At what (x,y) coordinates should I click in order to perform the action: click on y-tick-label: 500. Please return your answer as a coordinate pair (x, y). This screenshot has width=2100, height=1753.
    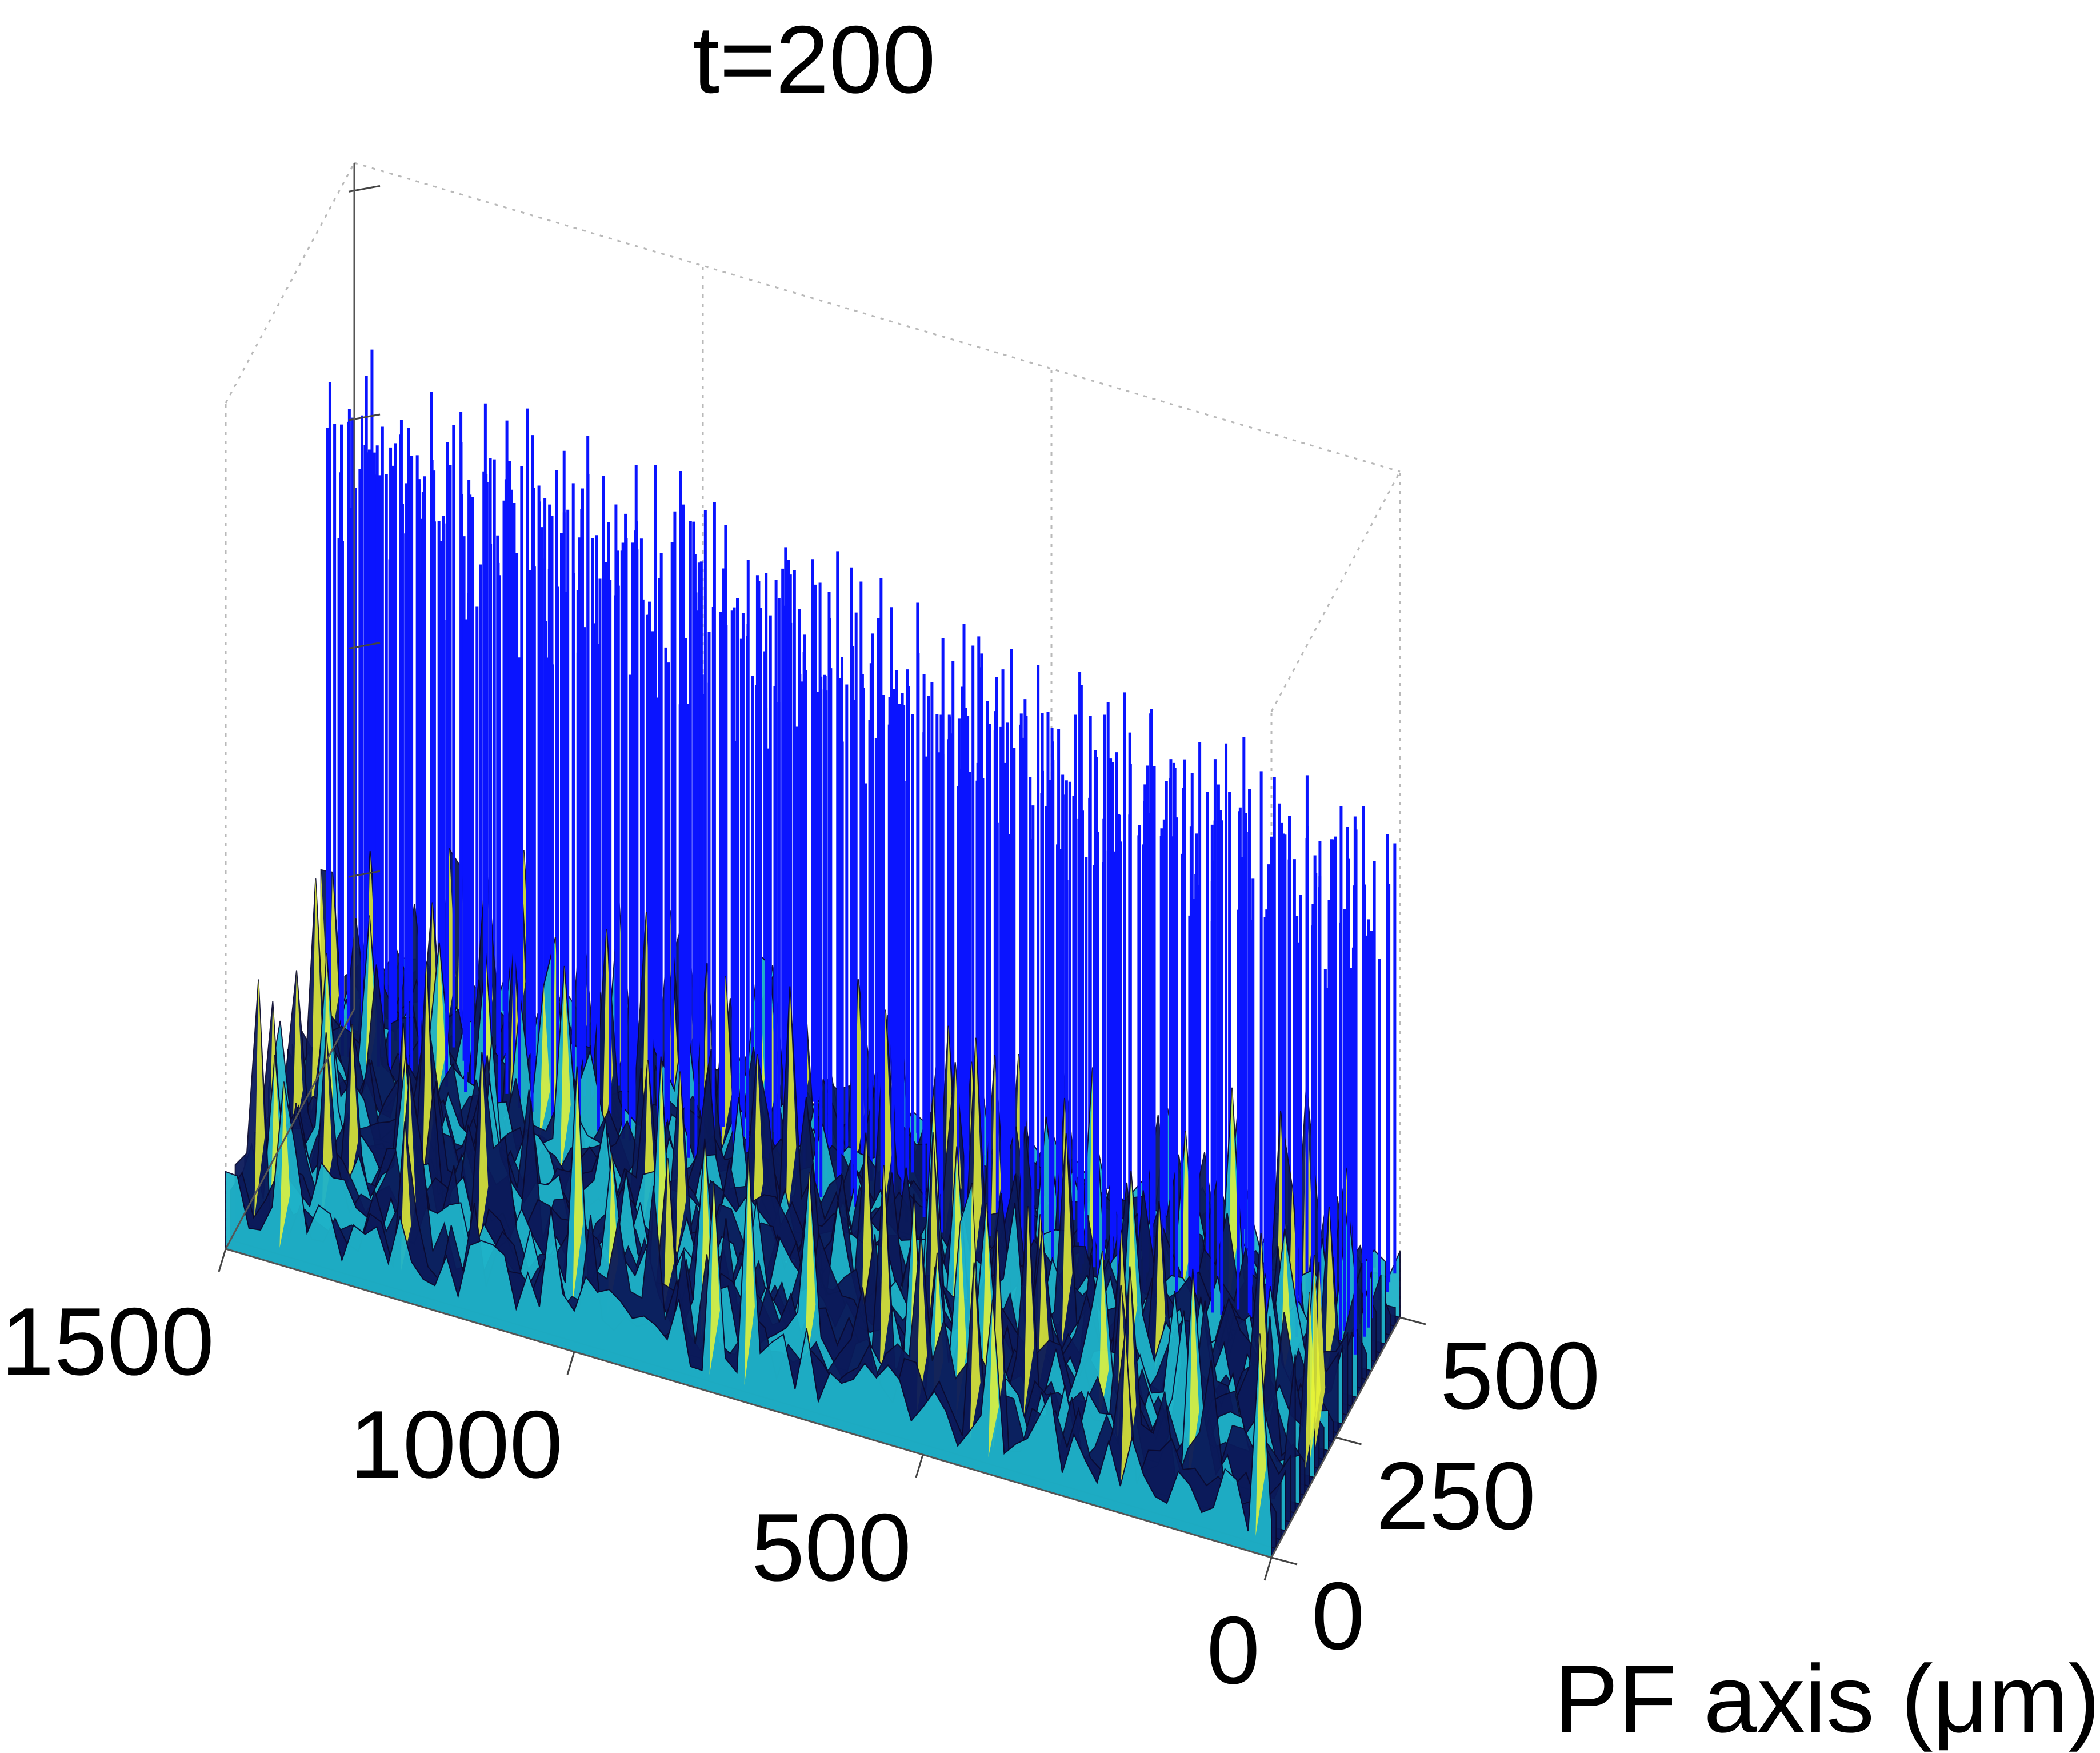
    Looking at the image, I should click on (1520, 1375).